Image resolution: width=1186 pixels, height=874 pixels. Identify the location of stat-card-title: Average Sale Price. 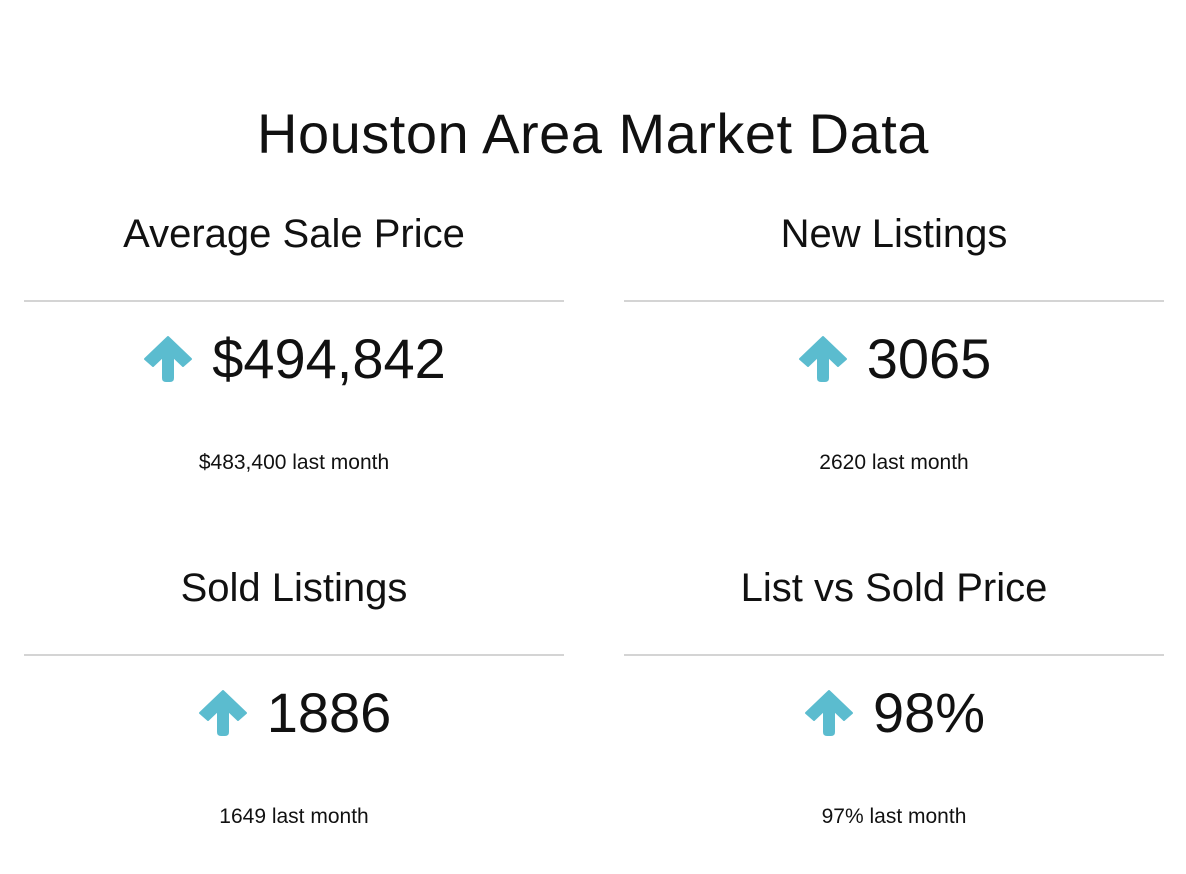
(294, 234).